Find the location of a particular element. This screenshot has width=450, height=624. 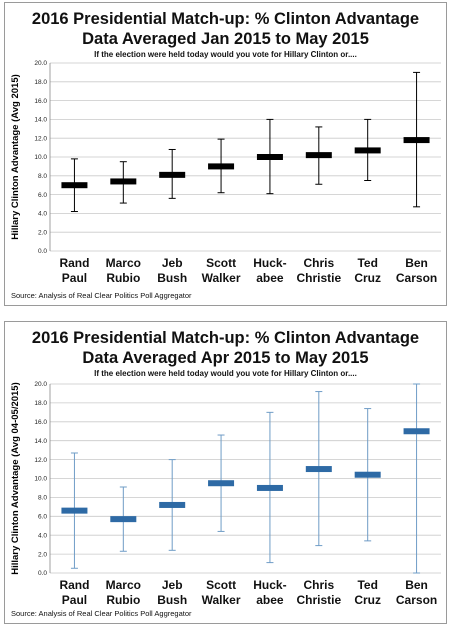

chart-title-line2: Data Averaged Apr 2015 to May 2015 is located at coordinates (225, 358).